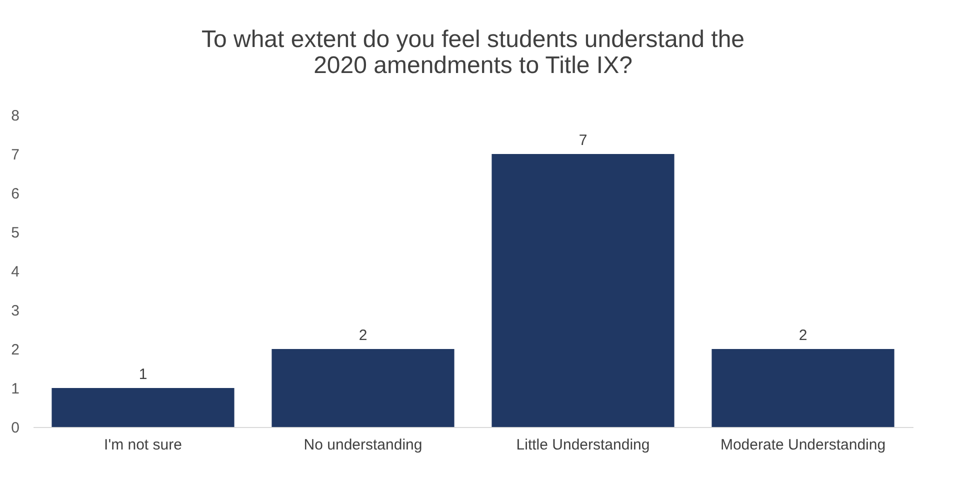 The image size is (954, 496). What do you see at coordinates (15, 194) in the screenshot?
I see `y-tick-label: 6` at bounding box center [15, 194].